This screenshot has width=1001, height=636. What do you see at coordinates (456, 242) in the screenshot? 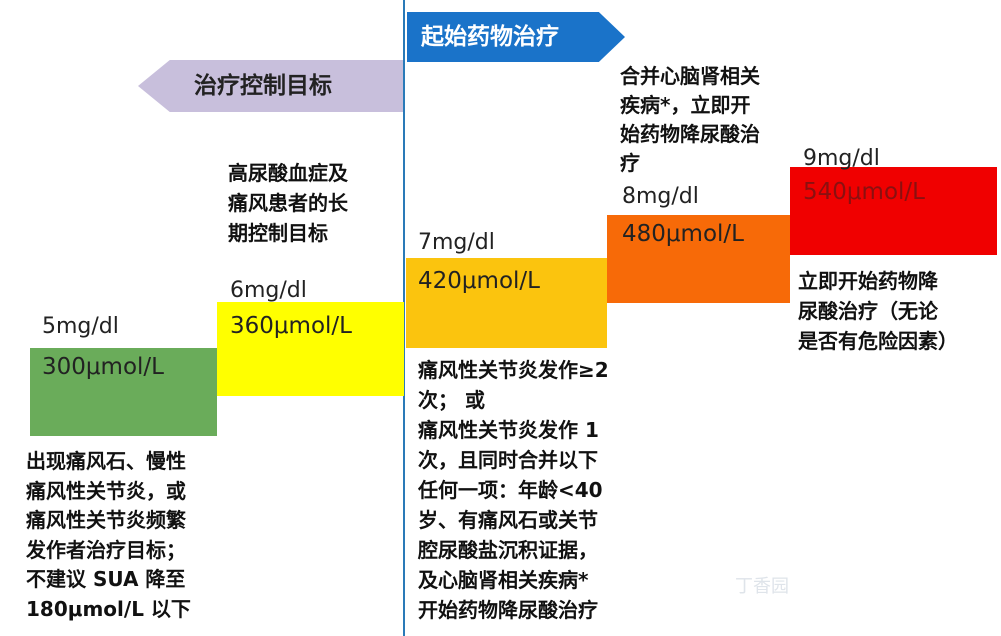
I see `mgdl-label: 7mg/dl` at bounding box center [456, 242].